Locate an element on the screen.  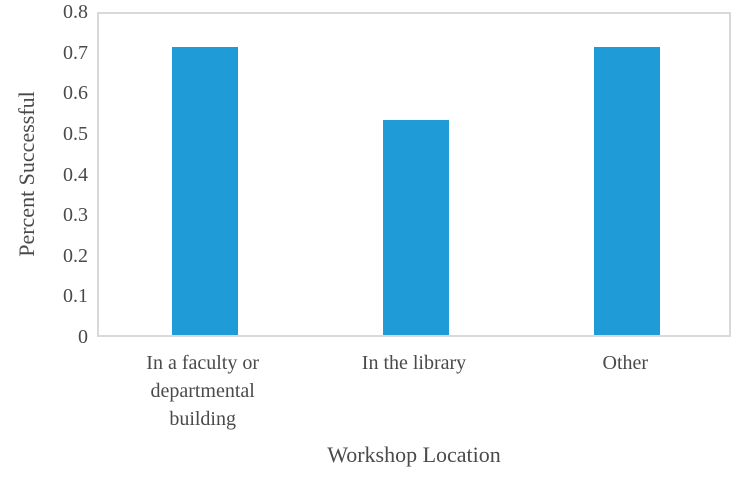
y-tick-label-0.3: 0.3 is located at coordinates (75, 215).